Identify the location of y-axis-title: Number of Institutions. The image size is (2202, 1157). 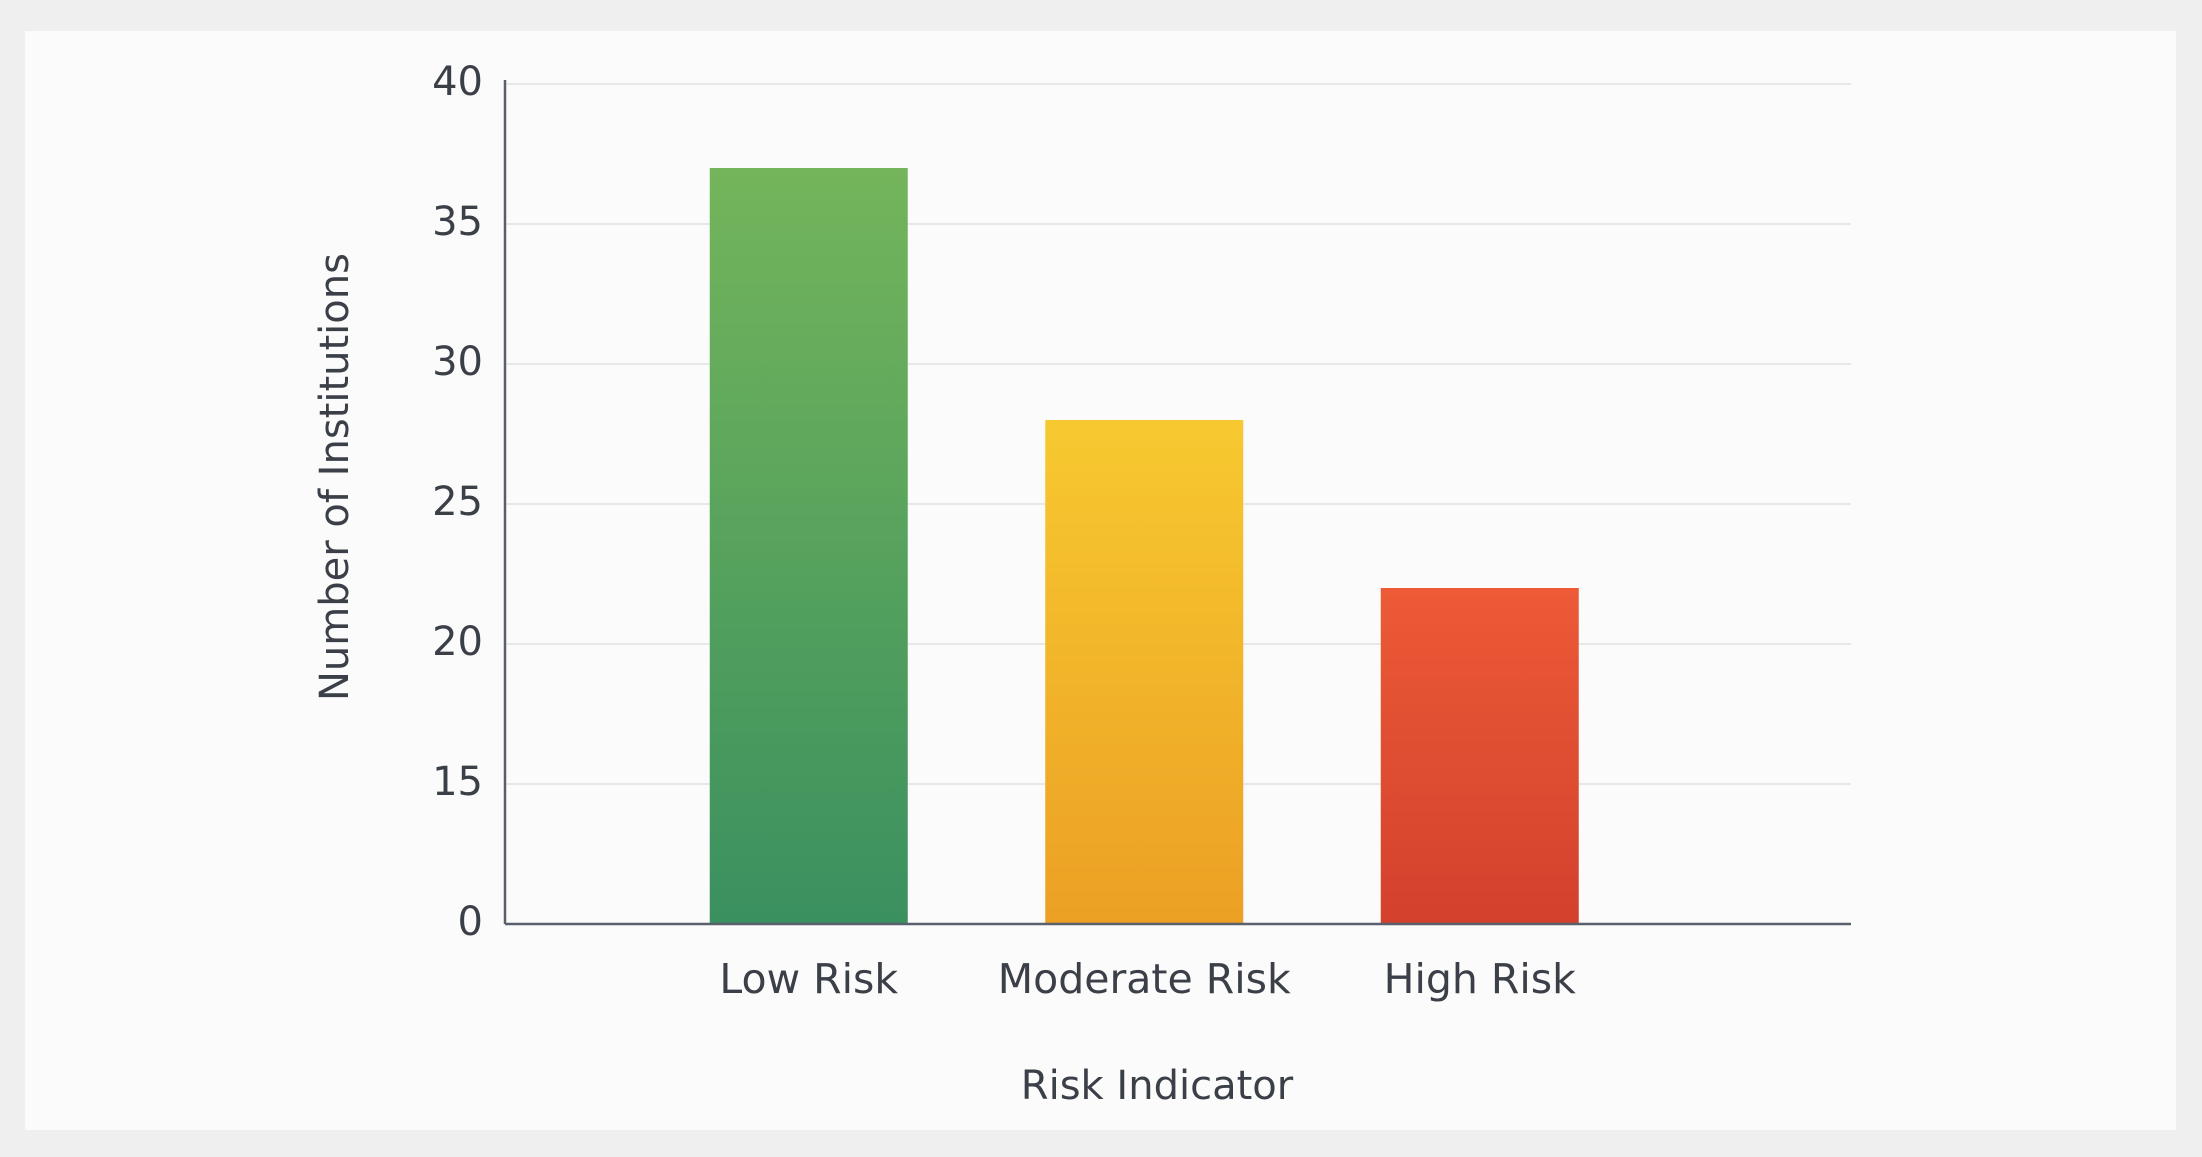
(335, 477).